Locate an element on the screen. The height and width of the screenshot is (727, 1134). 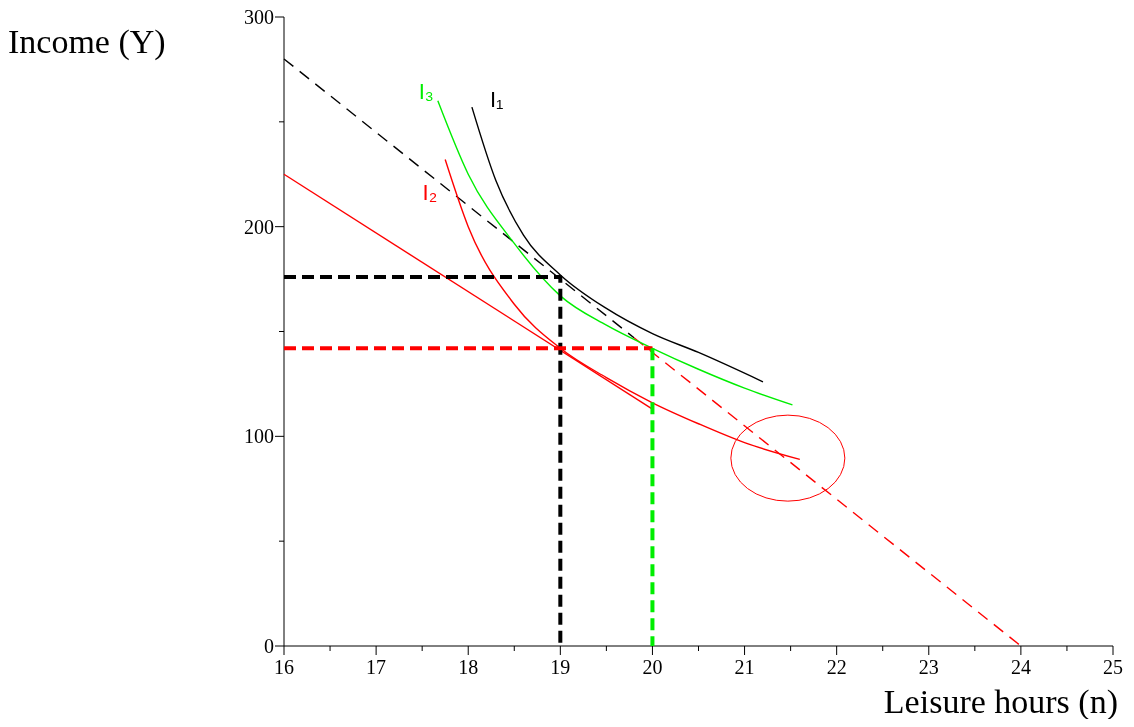
x-tick-label: 21 is located at coordinates (744, 667).